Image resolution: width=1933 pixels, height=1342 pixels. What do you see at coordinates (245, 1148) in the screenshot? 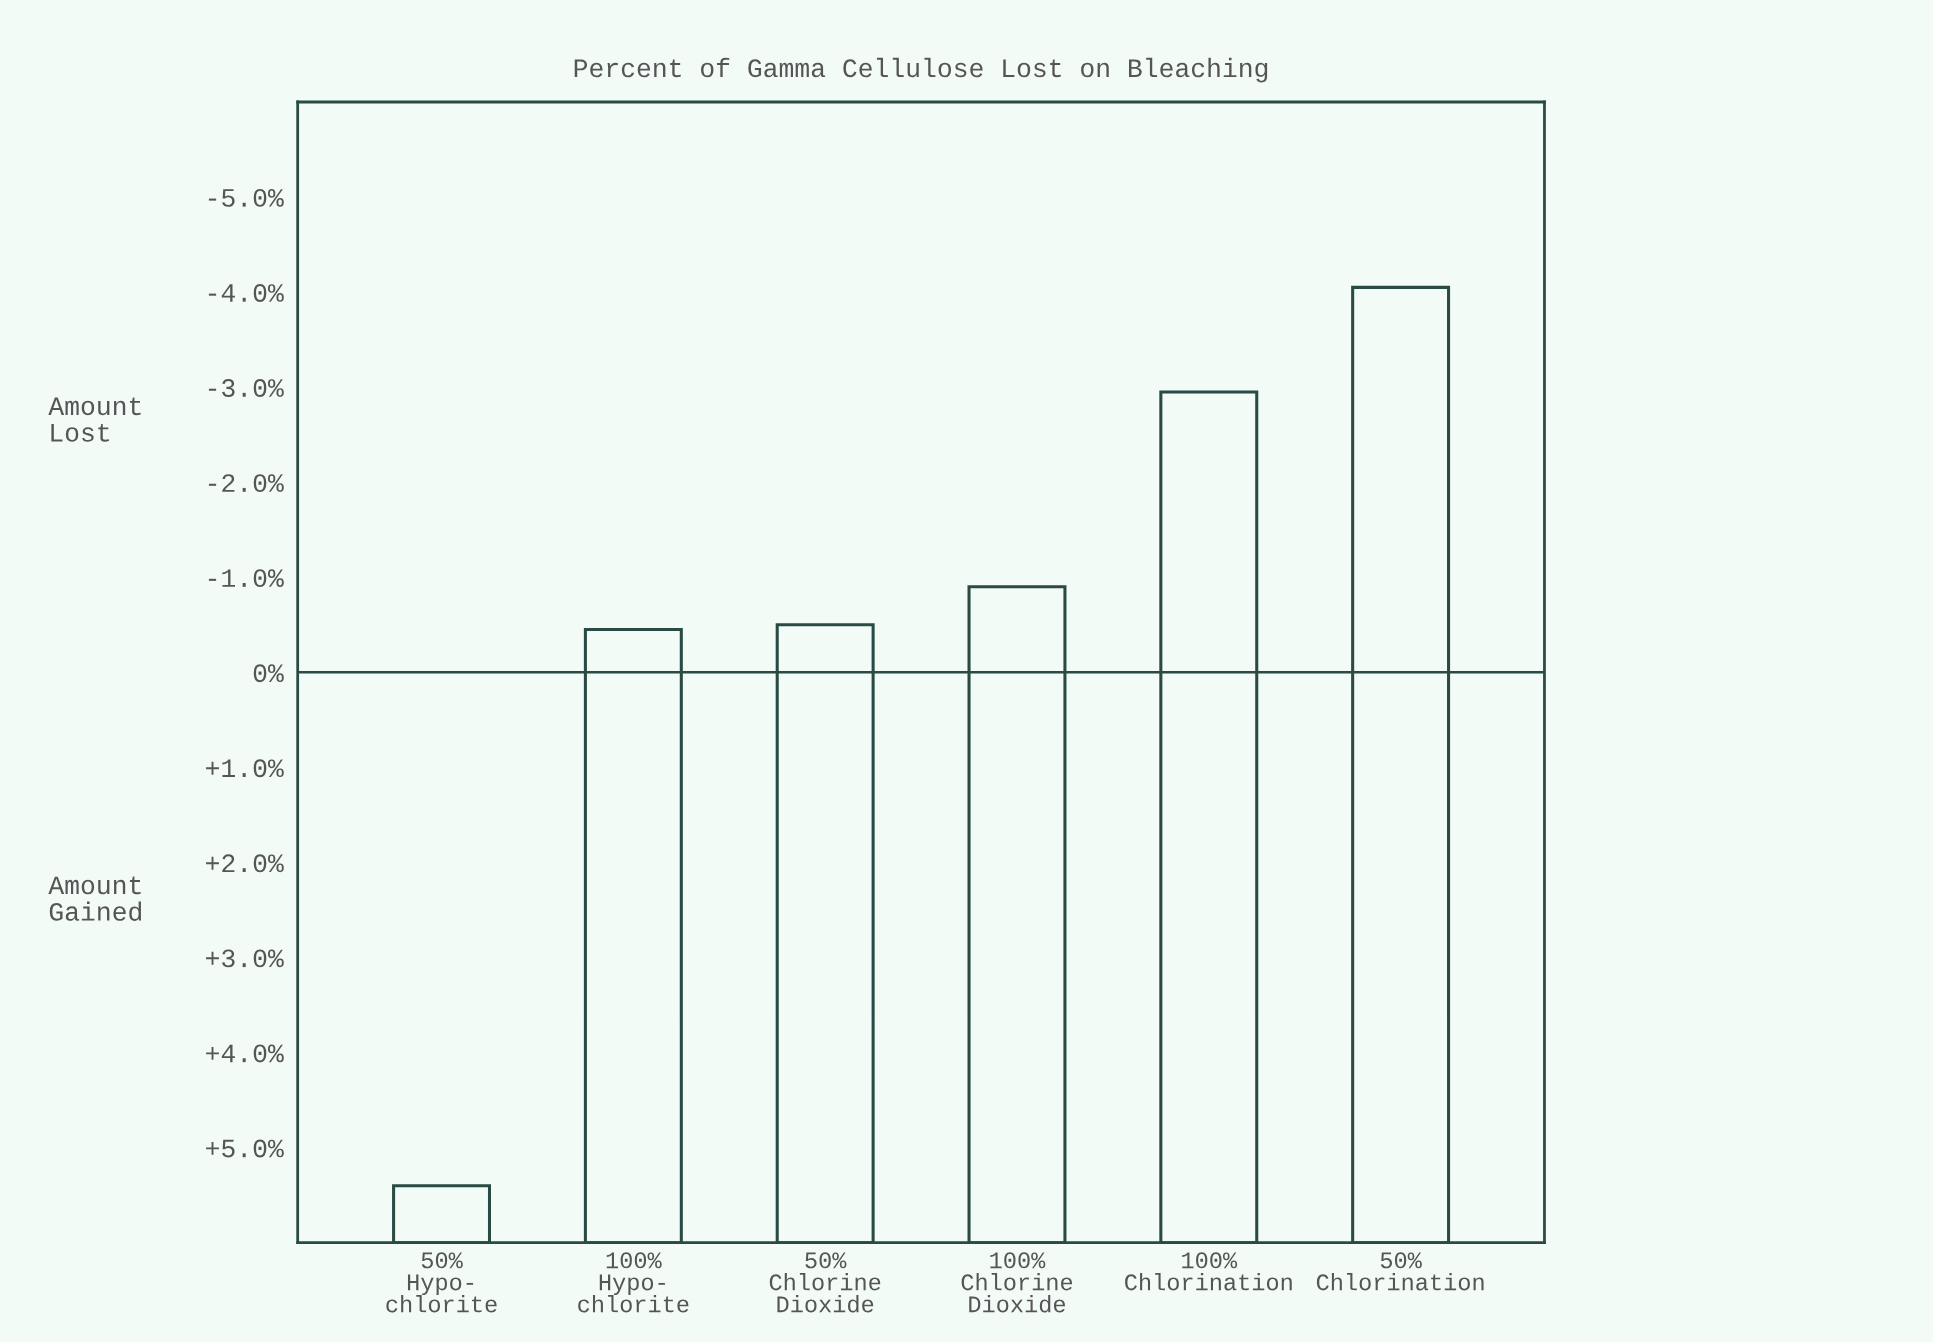
I see `y-tick-label: +5.0%` at bounding box center [245, 1148].